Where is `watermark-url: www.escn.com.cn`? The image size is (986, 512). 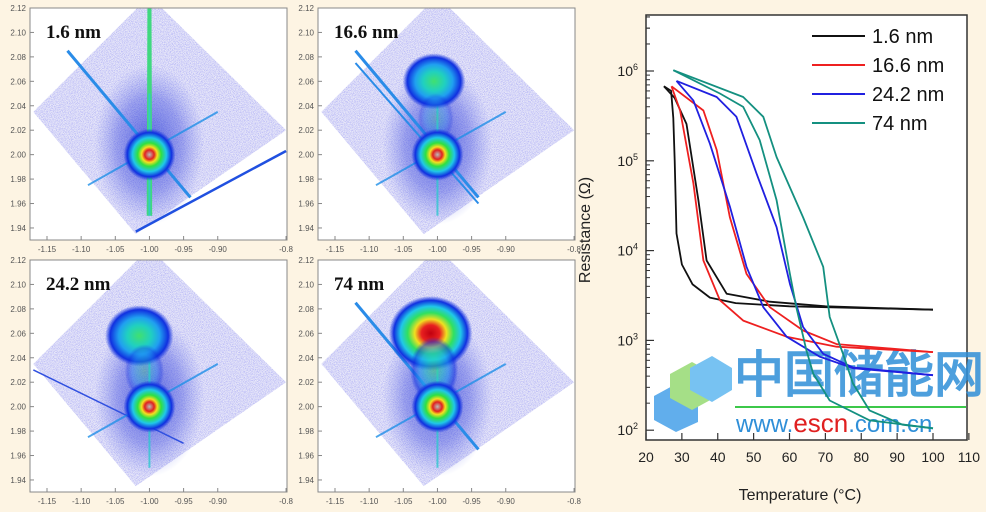
watermark-url: www.escn.com.cn is located at coordinates (833, 423).